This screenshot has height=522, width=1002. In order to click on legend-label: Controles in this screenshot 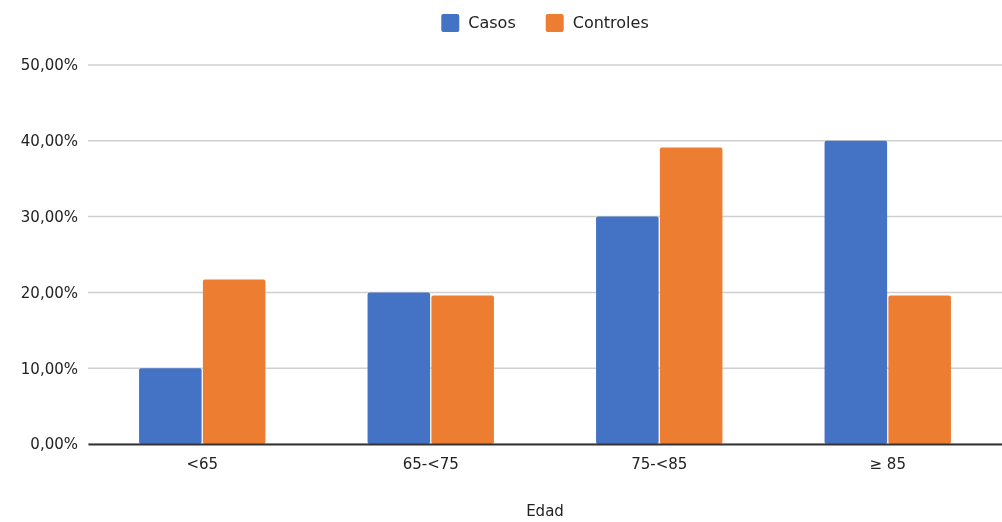, I will do `click(610, 22)`.